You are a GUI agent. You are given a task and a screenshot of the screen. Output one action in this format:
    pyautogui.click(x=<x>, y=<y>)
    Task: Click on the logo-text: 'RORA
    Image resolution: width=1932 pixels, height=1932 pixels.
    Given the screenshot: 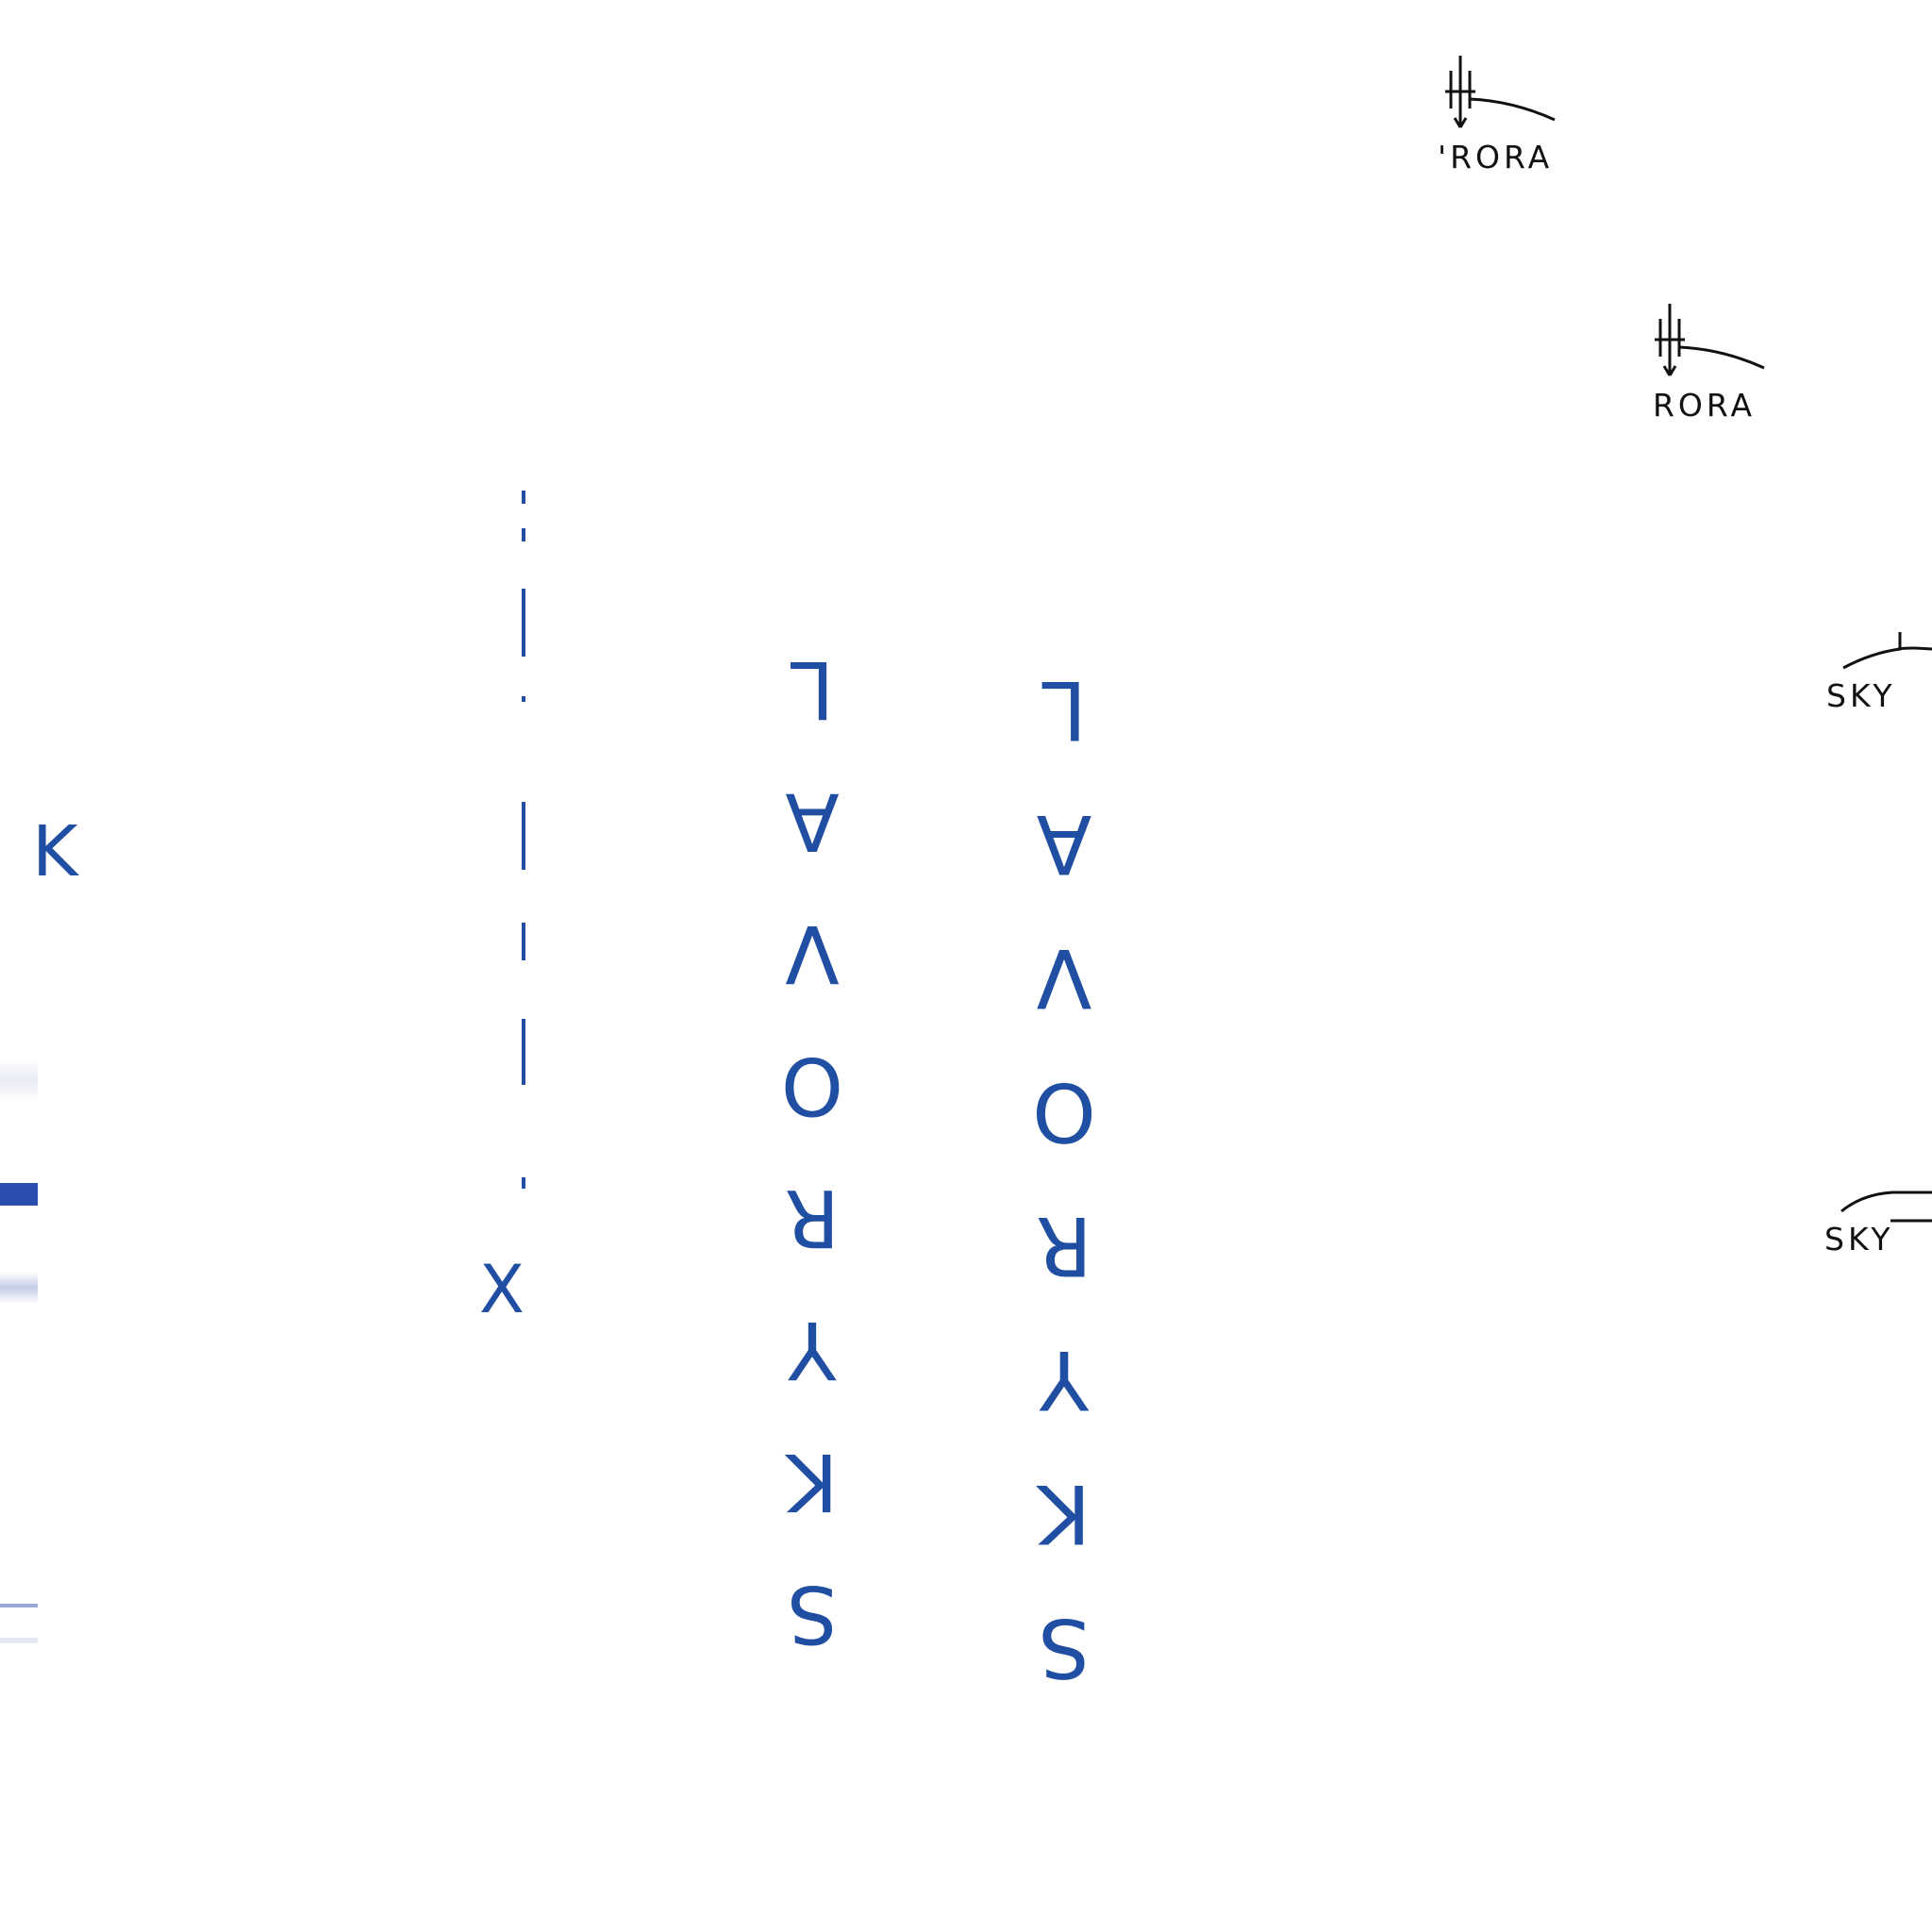 What is the action you would take?
    pyautogui.click(x=1496, y=157)
    